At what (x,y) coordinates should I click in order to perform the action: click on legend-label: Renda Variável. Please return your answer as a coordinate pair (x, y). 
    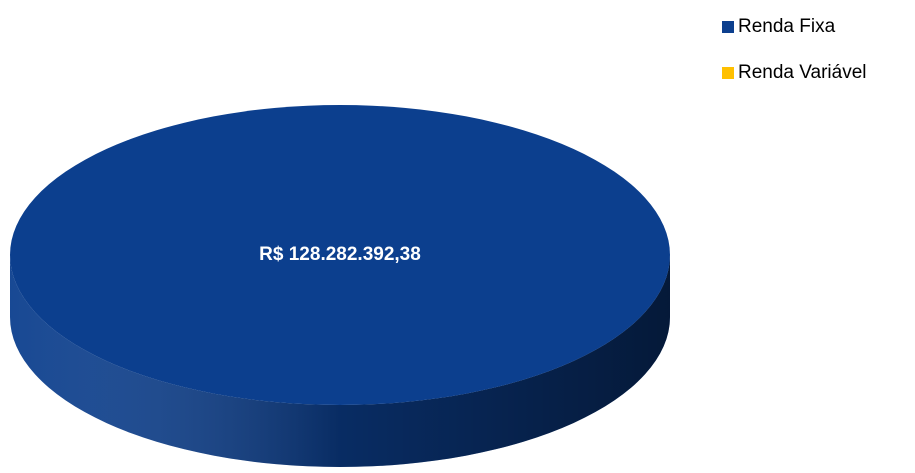
    Looking at the image, I should click on (802, 72).